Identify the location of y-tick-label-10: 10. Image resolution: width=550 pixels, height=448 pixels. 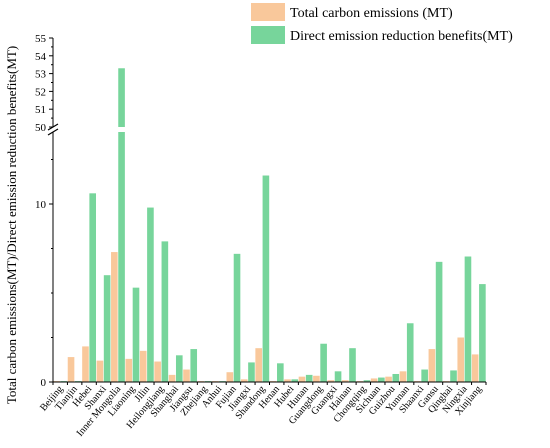
(41, 205).